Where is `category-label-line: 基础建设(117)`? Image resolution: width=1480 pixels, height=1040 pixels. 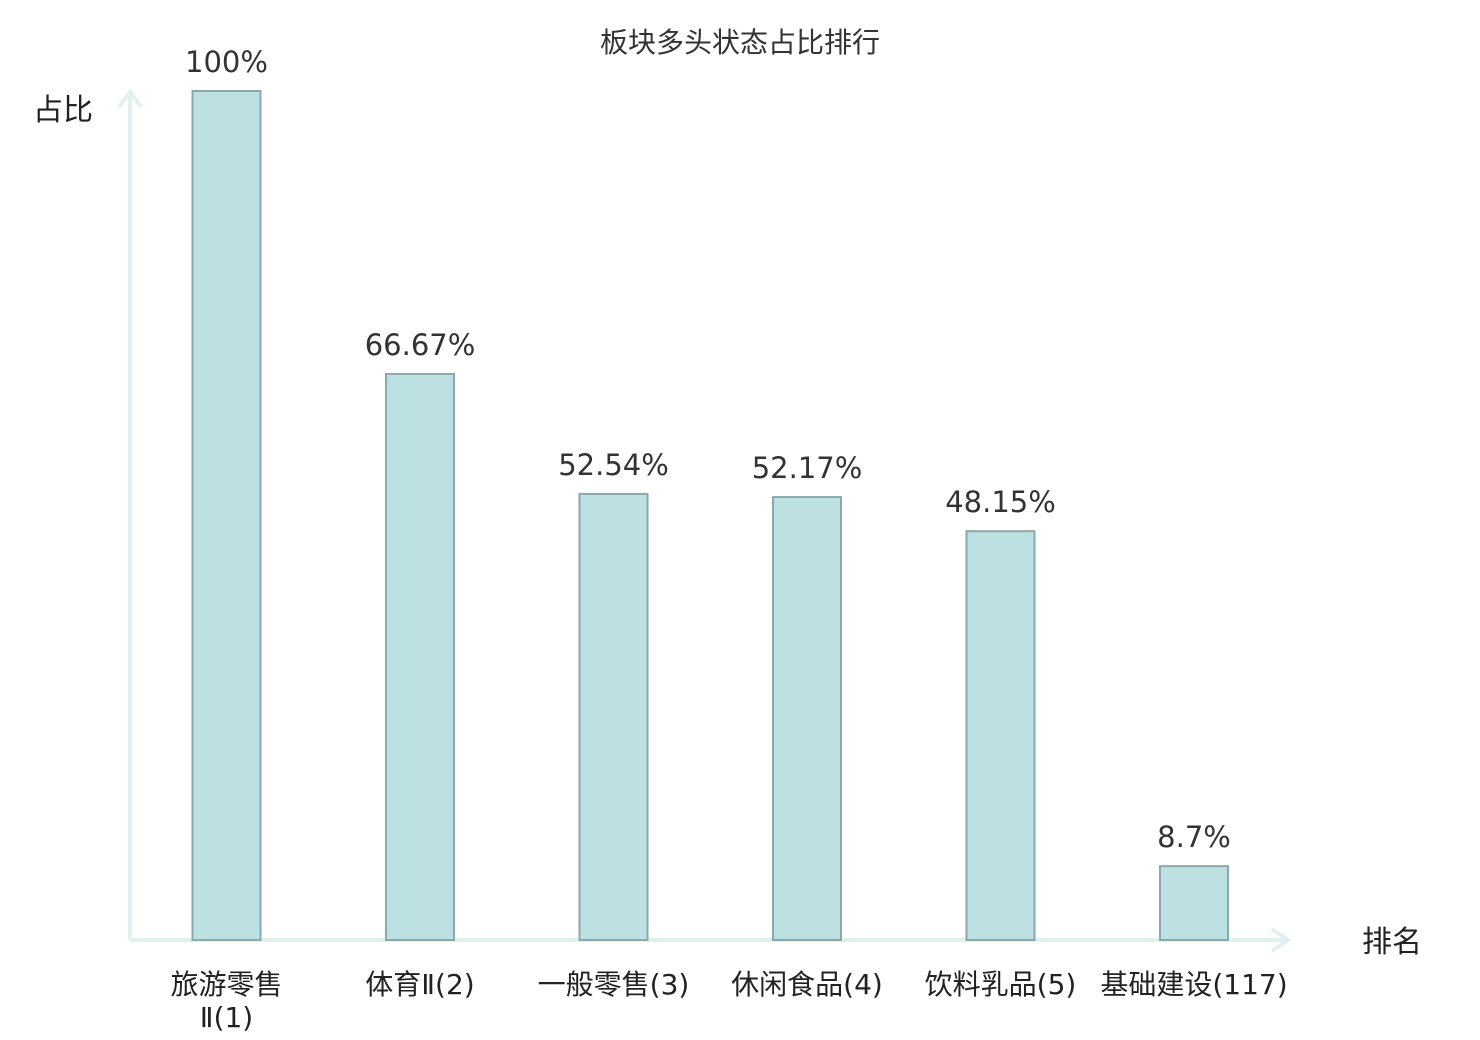 category-label-line: 基础建设(117) is located at coordinates (1193, 984).